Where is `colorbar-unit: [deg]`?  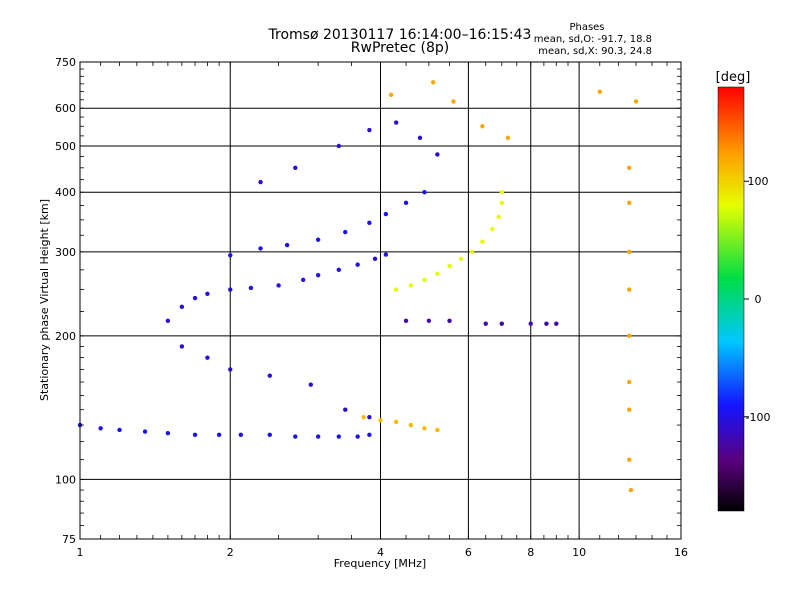 colorbar-unit: [deg] is located at coordinates (733, 77).